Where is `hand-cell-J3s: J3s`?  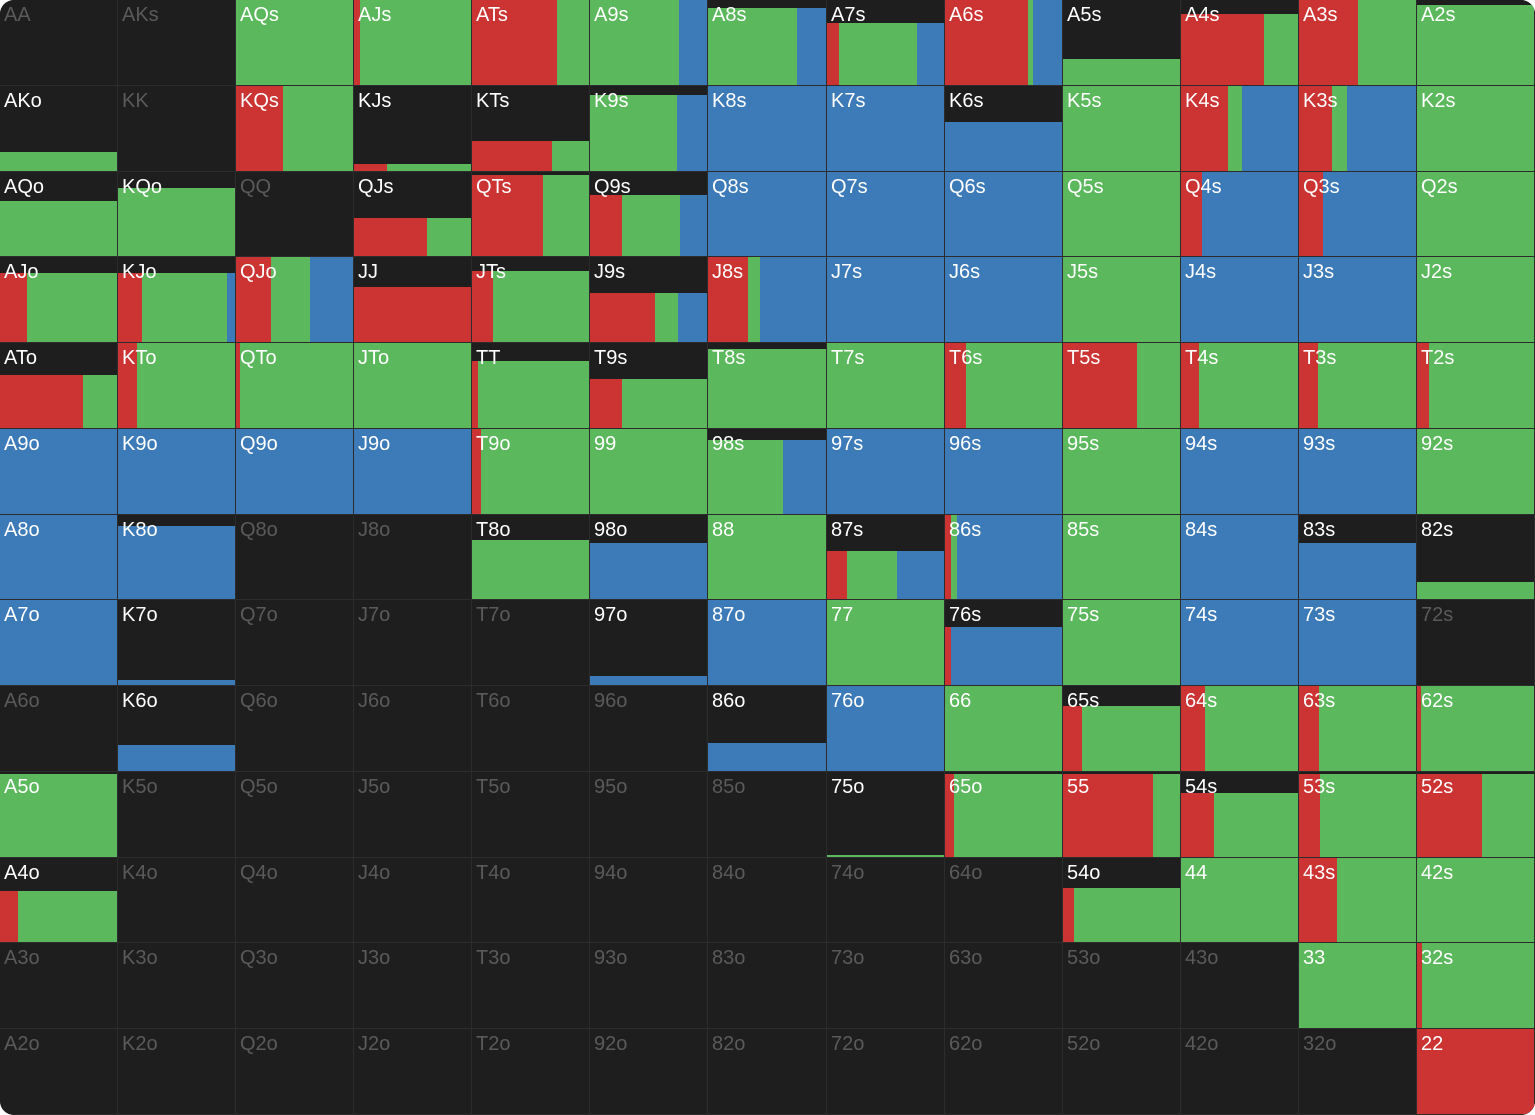 hand-cell-J3s: J3s is located at coordinates (1358, 300).